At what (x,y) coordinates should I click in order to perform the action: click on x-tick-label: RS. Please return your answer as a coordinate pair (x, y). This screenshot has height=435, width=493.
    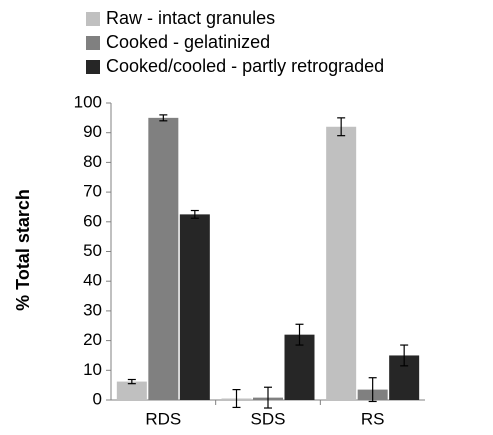
    Looking at the image, I should click on (373, 418).